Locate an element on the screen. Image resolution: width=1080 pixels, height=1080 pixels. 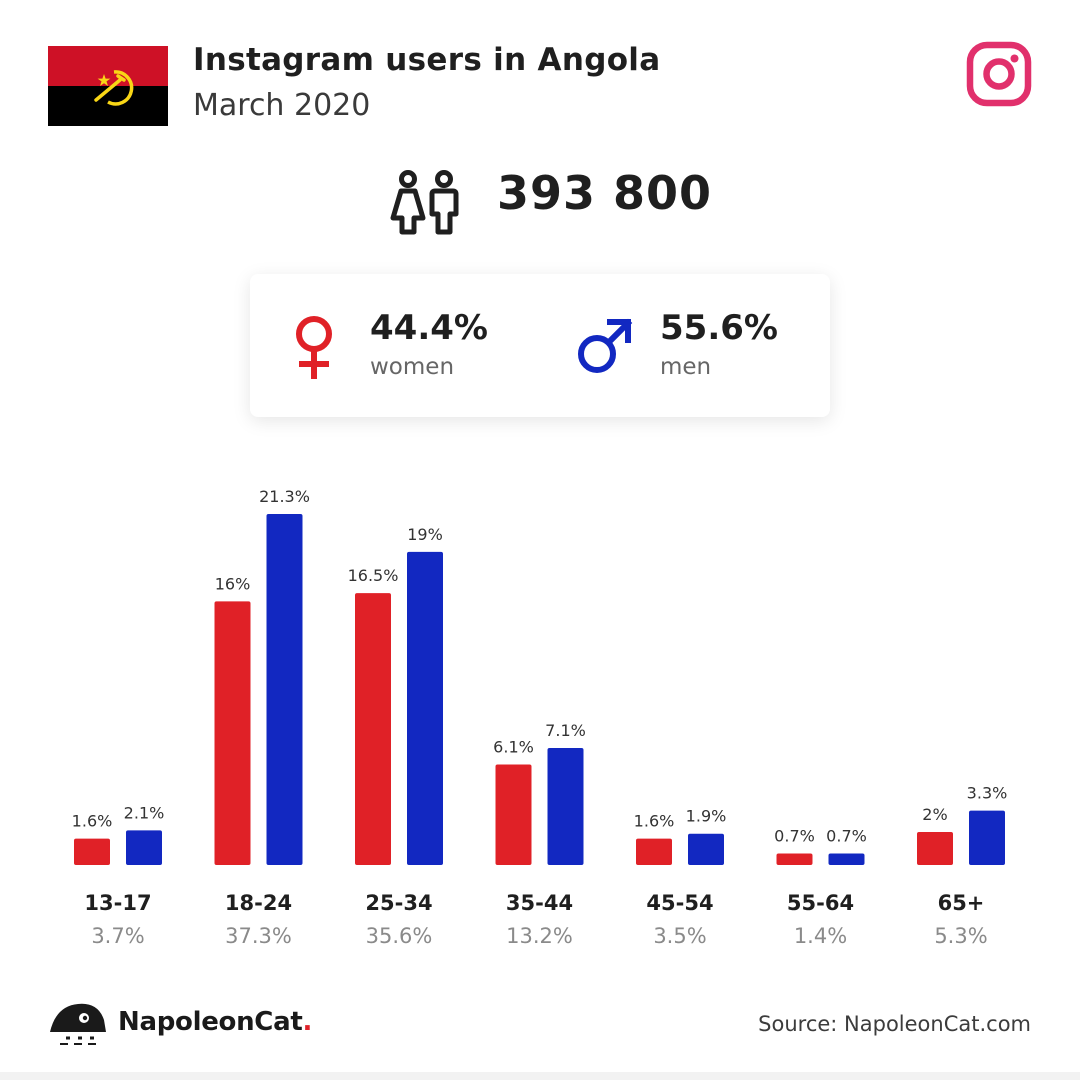
age-group-total-13-17: 3.7% is located at coordinates (117, 936).